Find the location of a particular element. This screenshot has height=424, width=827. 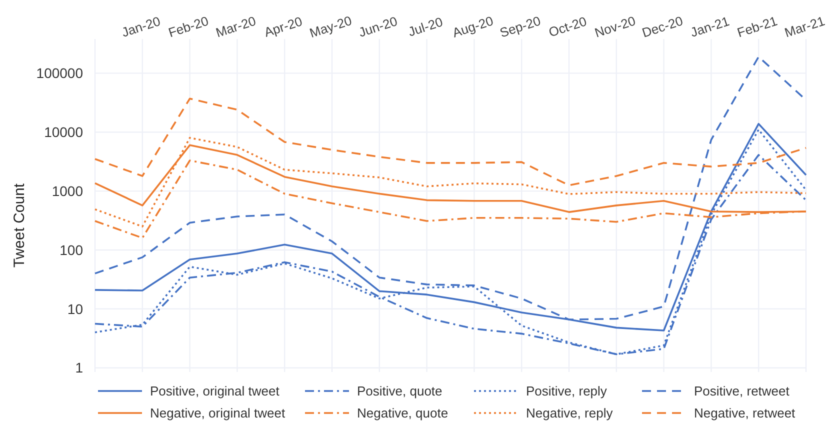

x-tick-label: Feb-21 is located at coordinates (757, 26).